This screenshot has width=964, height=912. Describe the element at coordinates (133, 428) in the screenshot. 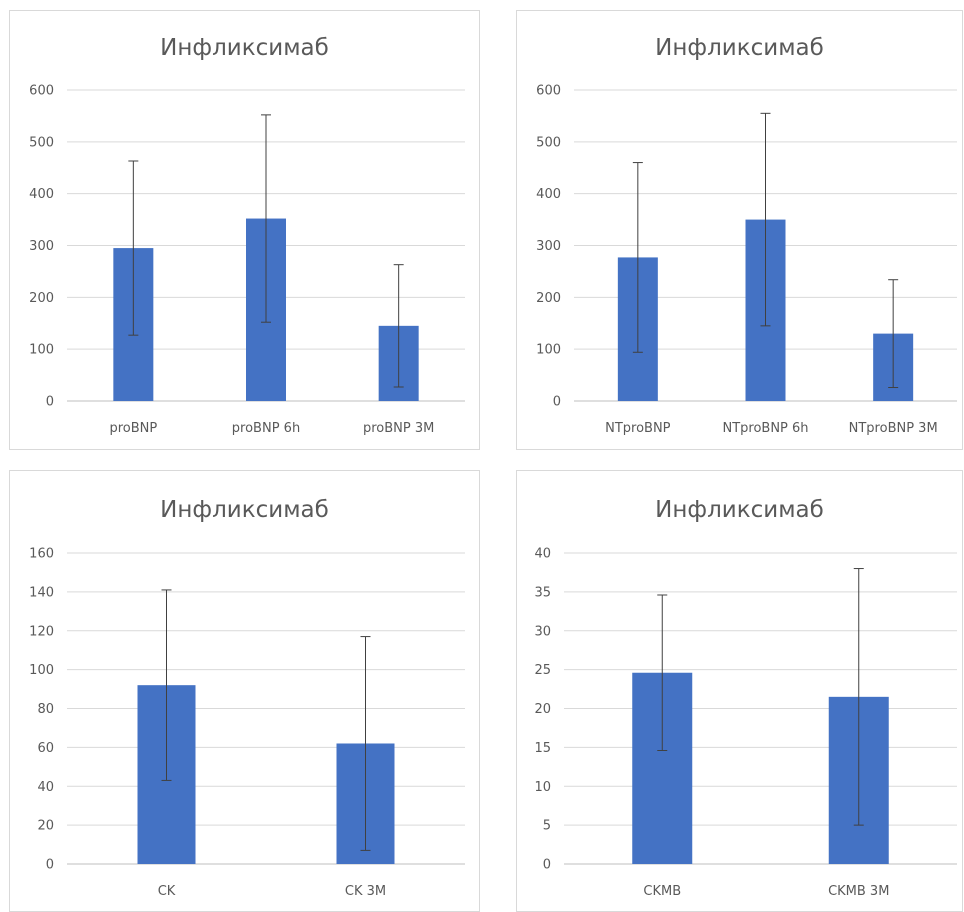

I see `x-tick-label: proBNP` at that location.